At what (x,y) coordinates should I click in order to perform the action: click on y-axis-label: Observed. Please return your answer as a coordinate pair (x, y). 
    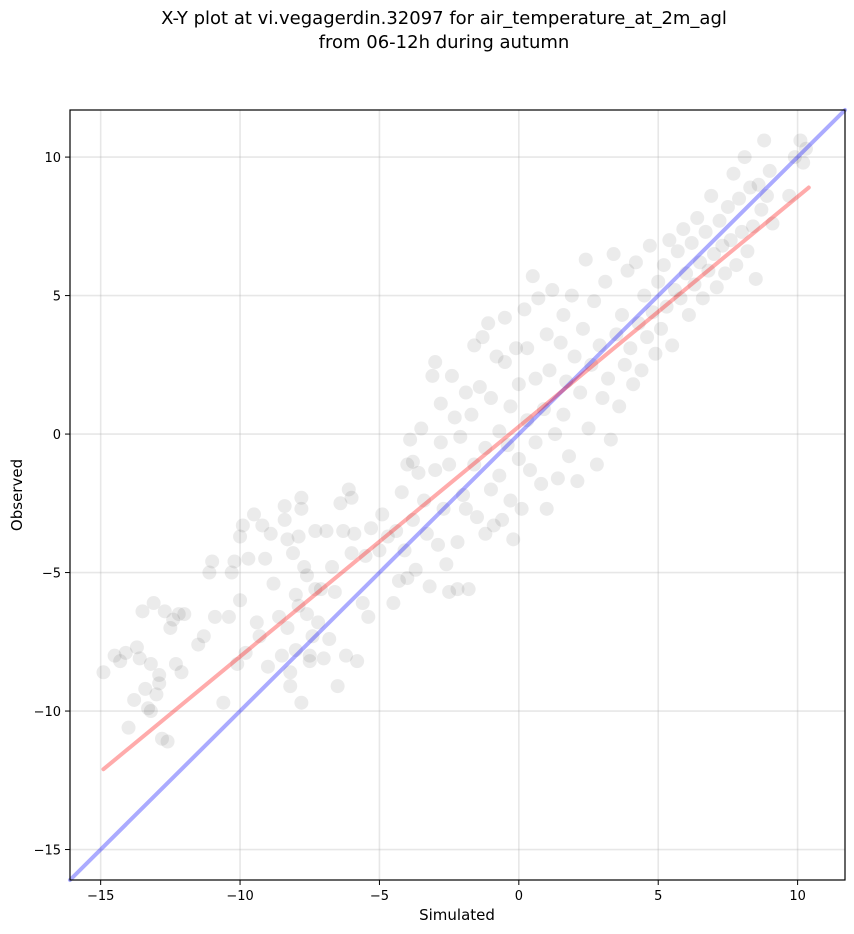
    Looking at the image, I should click on (17, 495).